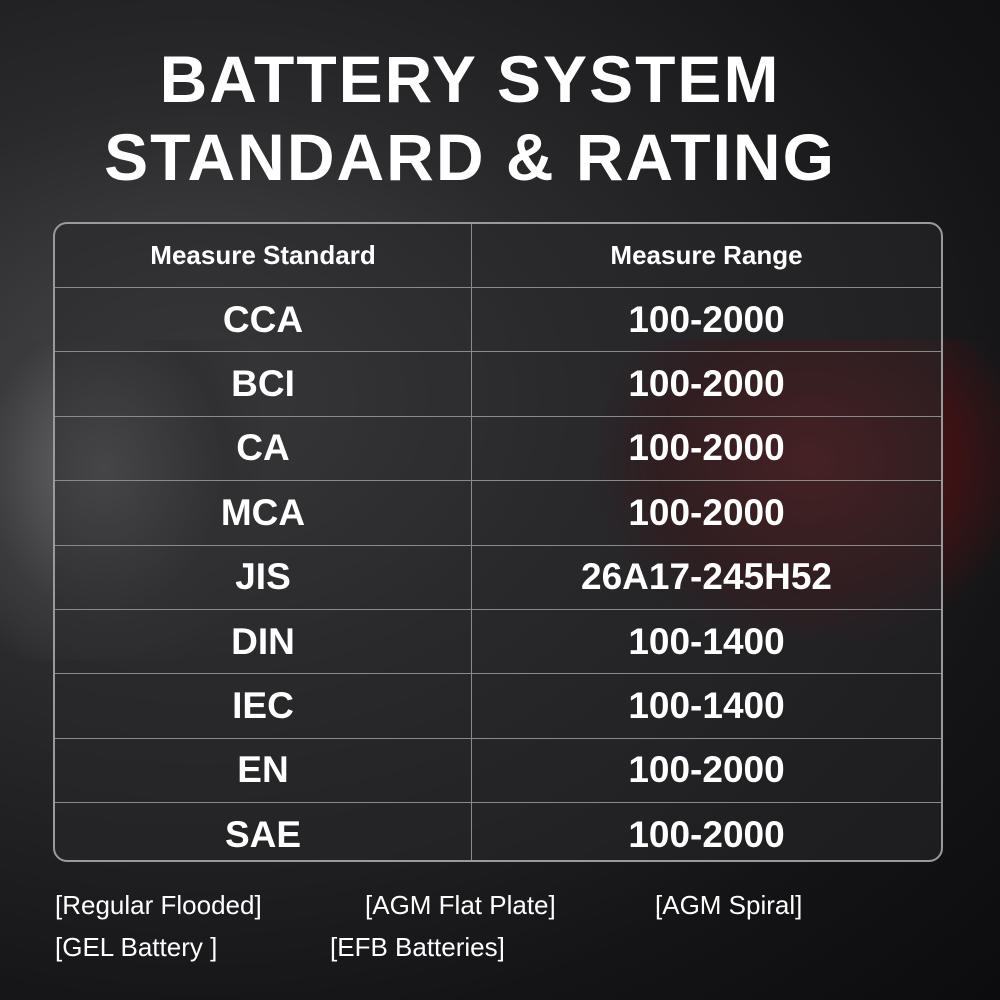 The image size is (1000, 1000). What do you see at coordinates (498, 770) in the screenshot?
I see `table-row: EN 100-2000` at bounding box center [498, 770].